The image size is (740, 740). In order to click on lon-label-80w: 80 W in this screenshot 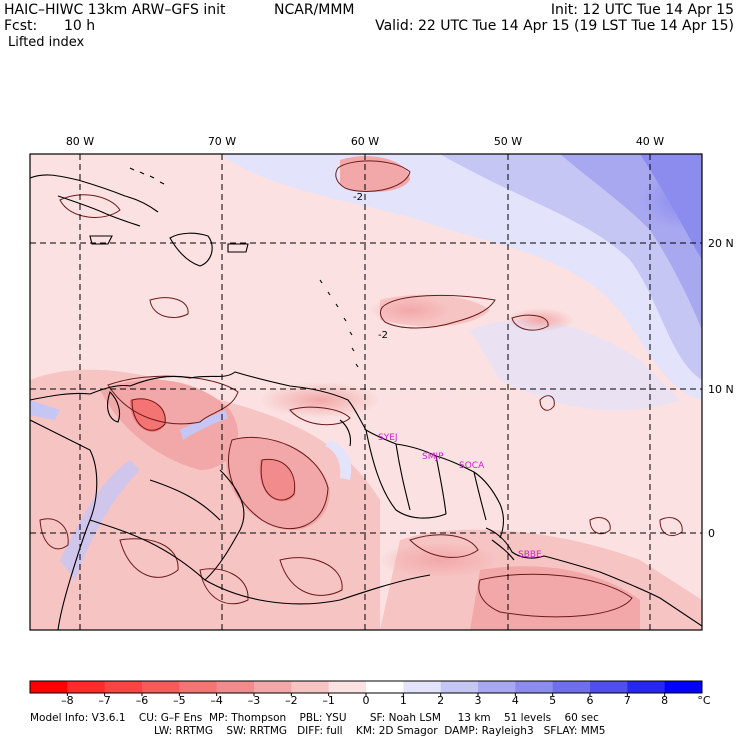, I will do `click(80, 141)`.